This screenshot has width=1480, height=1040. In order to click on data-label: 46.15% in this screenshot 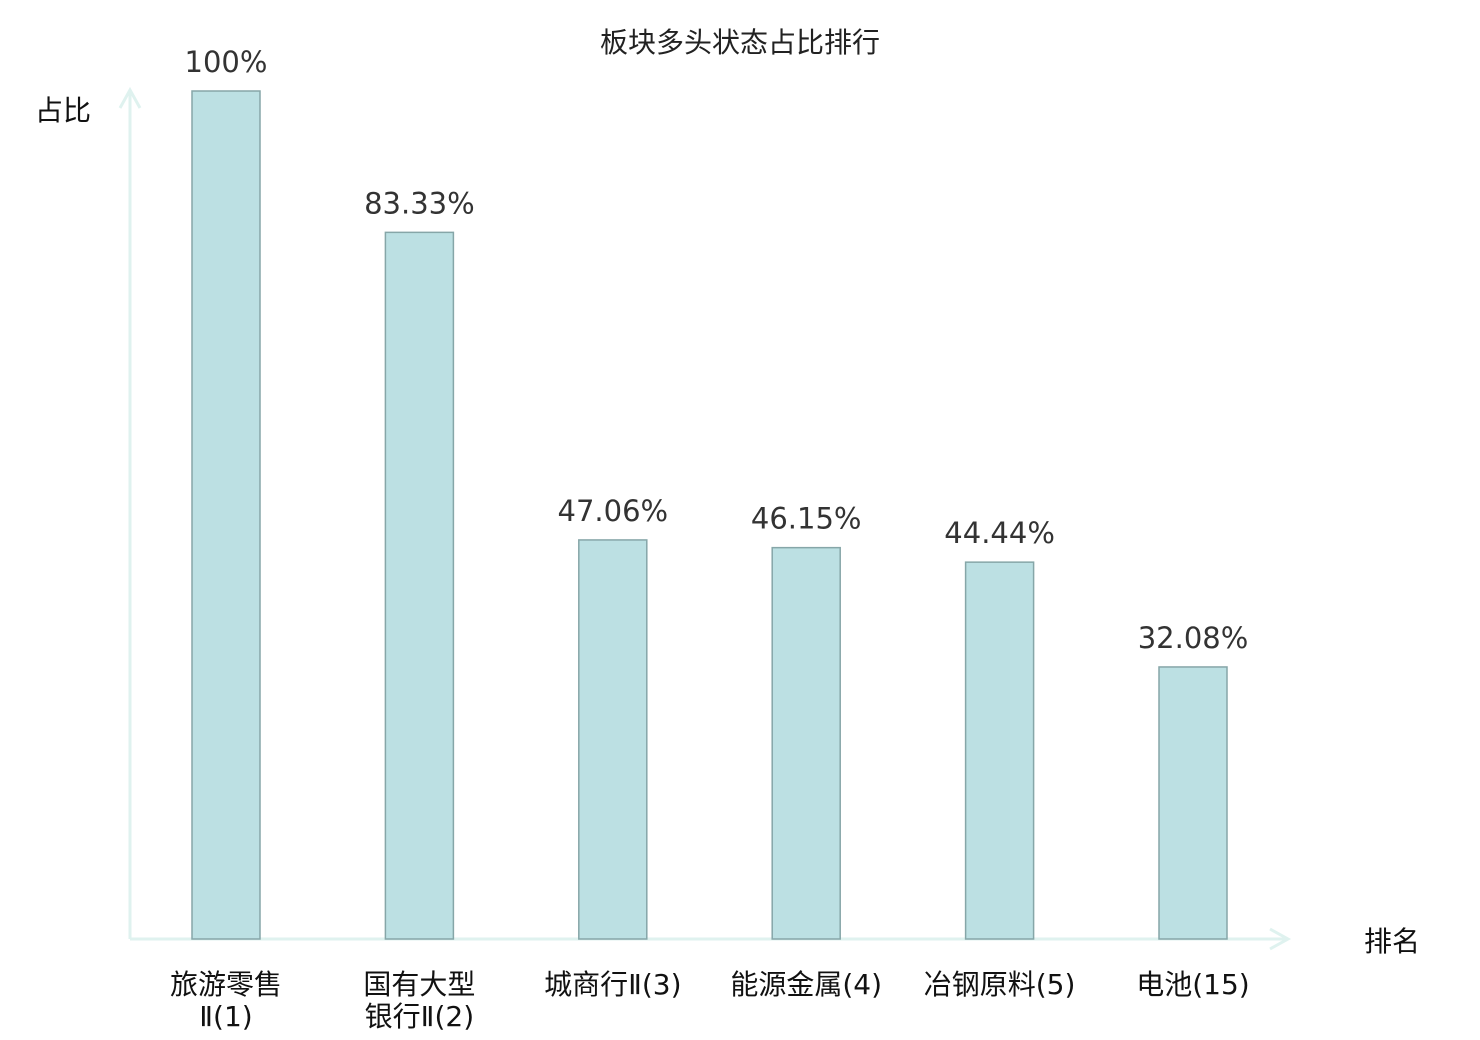, I will do `click(806, 519)`.